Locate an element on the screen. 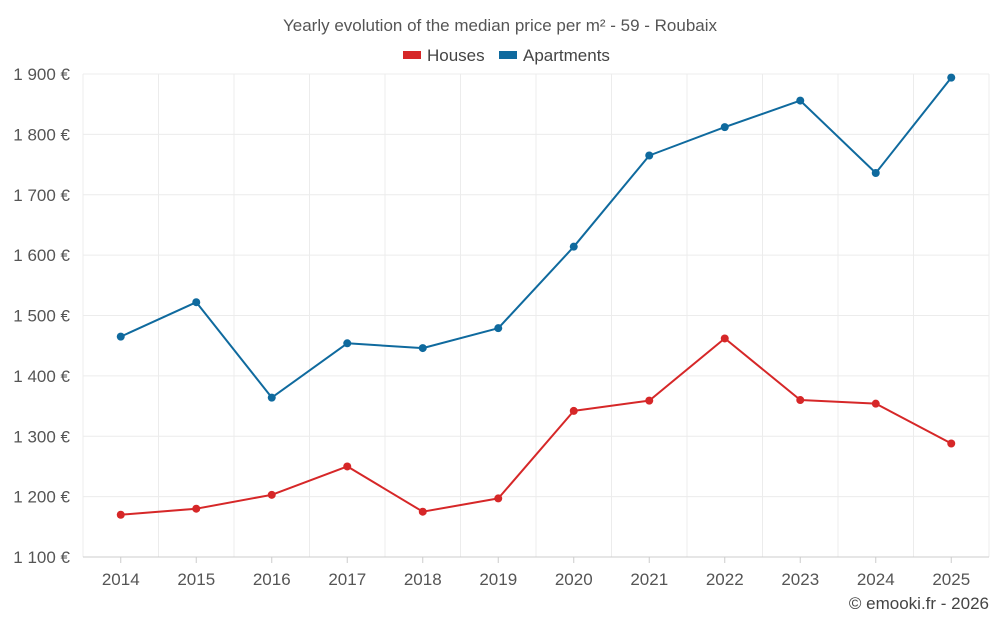 The width and height of the screenshot is (1000, 625). legend: Houses Apartments is located at coordinates (506, 55).